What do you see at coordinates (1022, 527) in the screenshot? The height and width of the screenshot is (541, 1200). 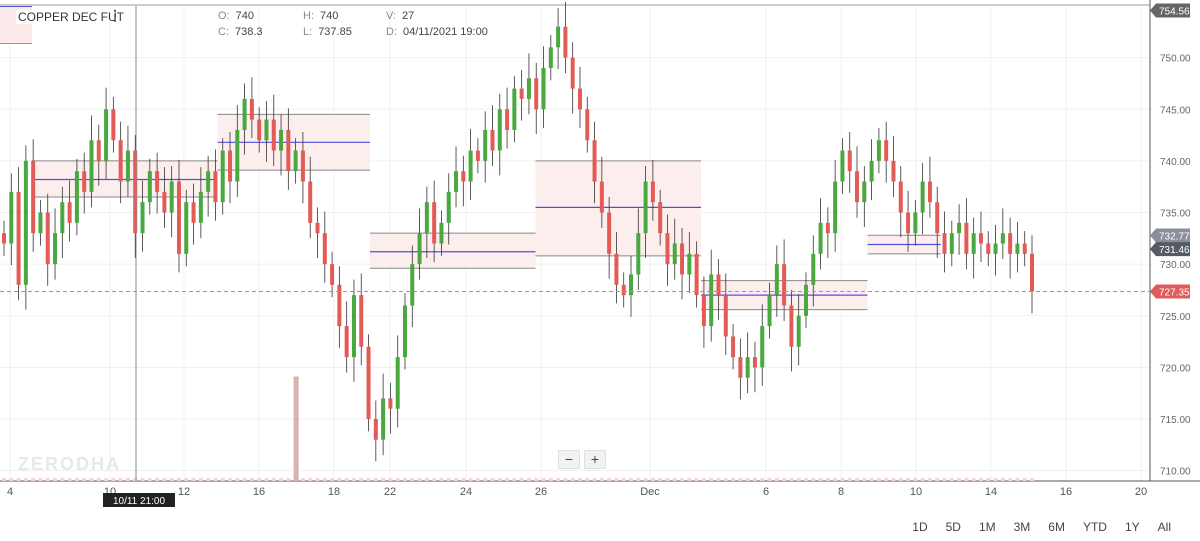 I see `range-3m-button: 3M` at bounding box center [1022, 527].